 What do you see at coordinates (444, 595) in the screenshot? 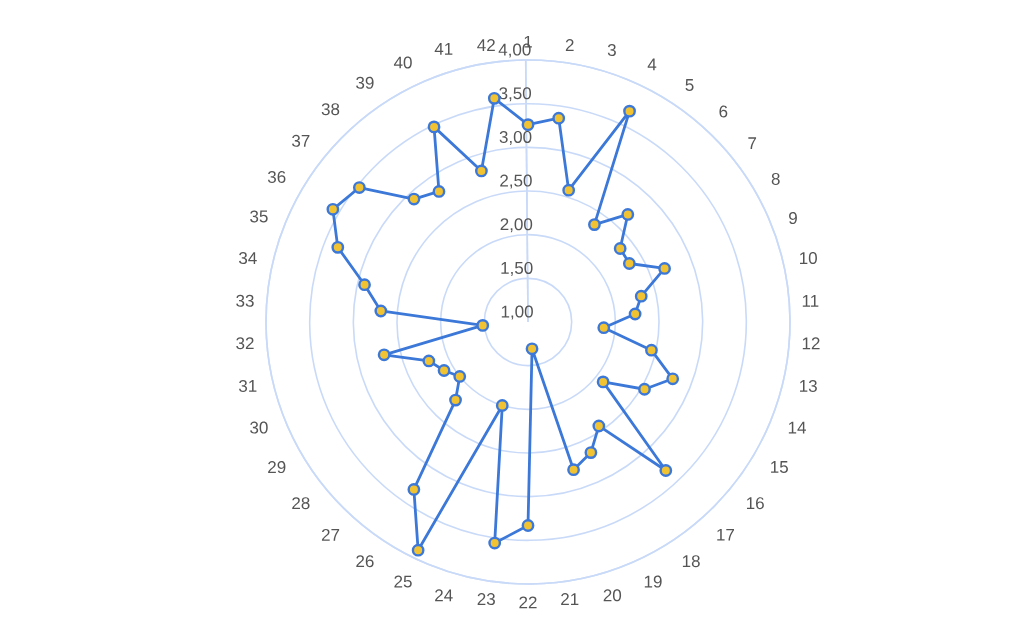
I see `spoke-label: 24` at bounding box center [444, 595].